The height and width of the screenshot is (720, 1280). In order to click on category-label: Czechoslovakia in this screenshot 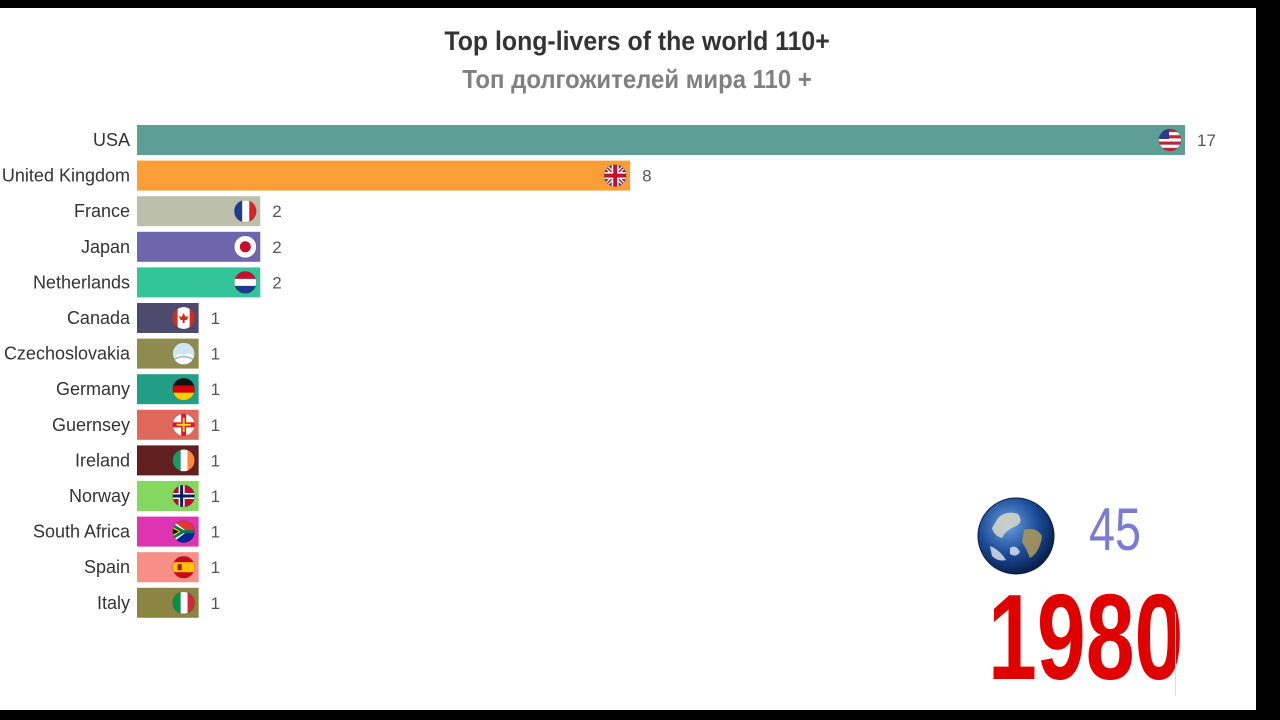, I will do `click(67, 354)`.